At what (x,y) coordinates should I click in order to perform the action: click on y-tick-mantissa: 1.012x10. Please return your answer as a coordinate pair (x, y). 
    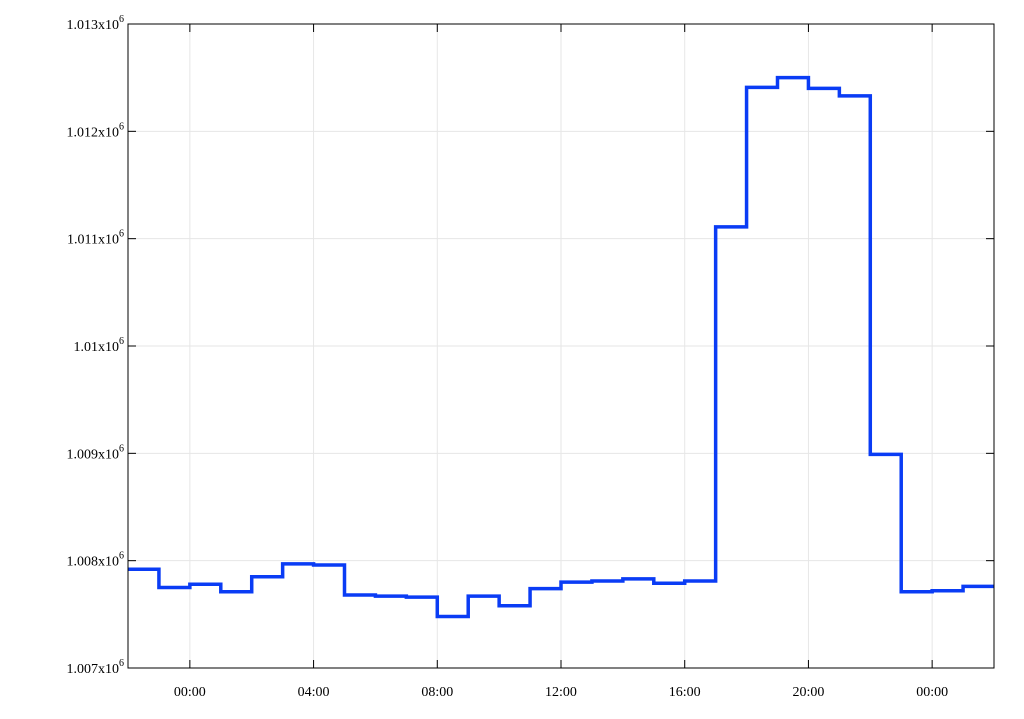
    Looking at the image, I should click on (93, 132).